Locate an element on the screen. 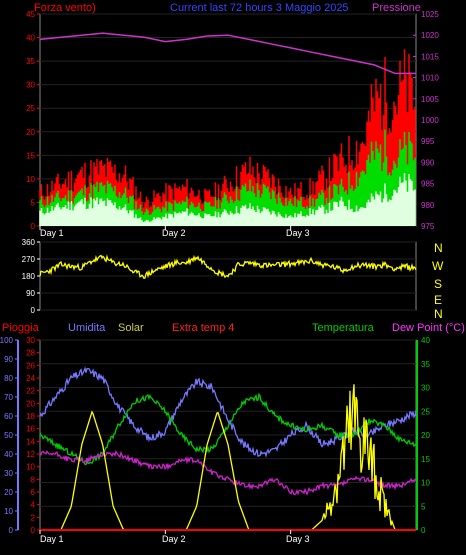 Image resolution: width=466 pixels, height=555 pixels. wind-day2-label: Day 2 is located at coordinates (174, 233).